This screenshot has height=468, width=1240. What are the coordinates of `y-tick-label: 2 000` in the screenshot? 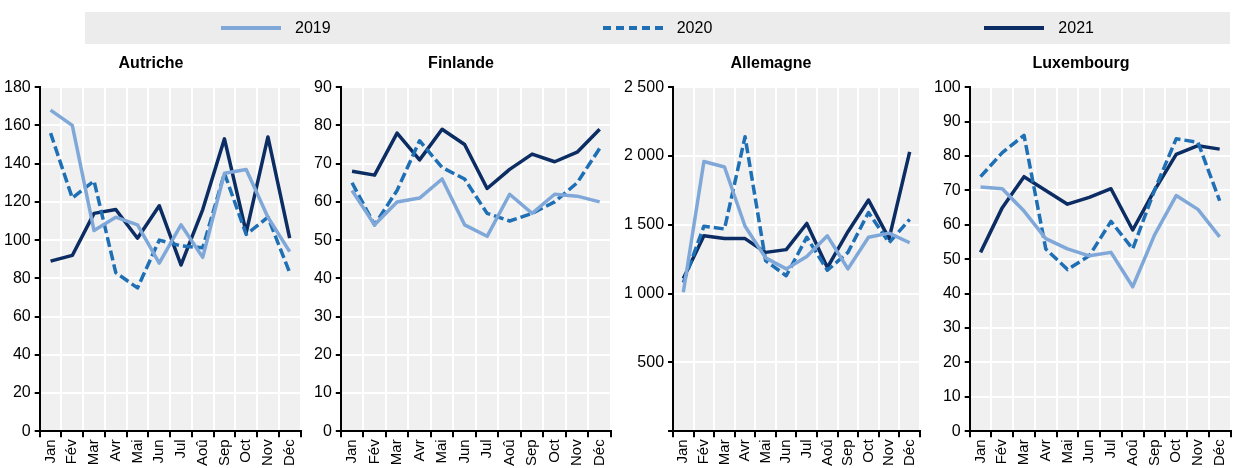 It's located at (644, 155).